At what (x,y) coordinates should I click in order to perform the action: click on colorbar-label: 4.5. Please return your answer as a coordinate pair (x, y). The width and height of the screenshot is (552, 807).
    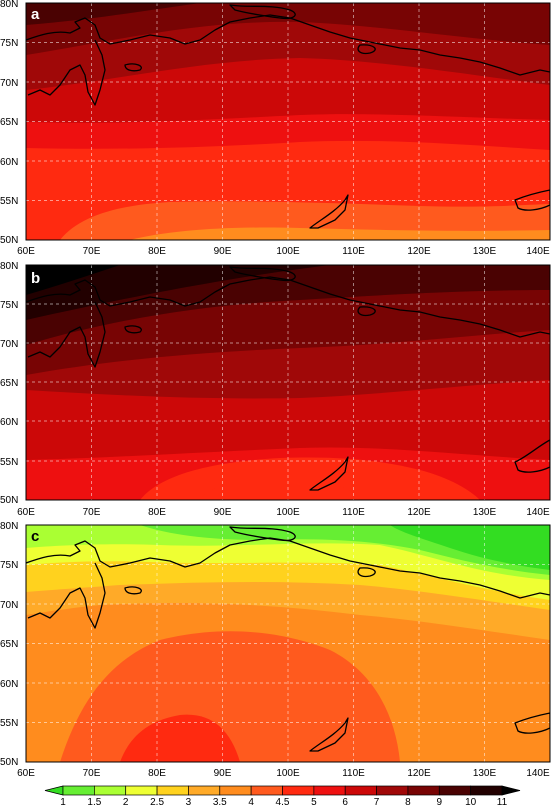
    Looking at the image, I should click on (283, 802).